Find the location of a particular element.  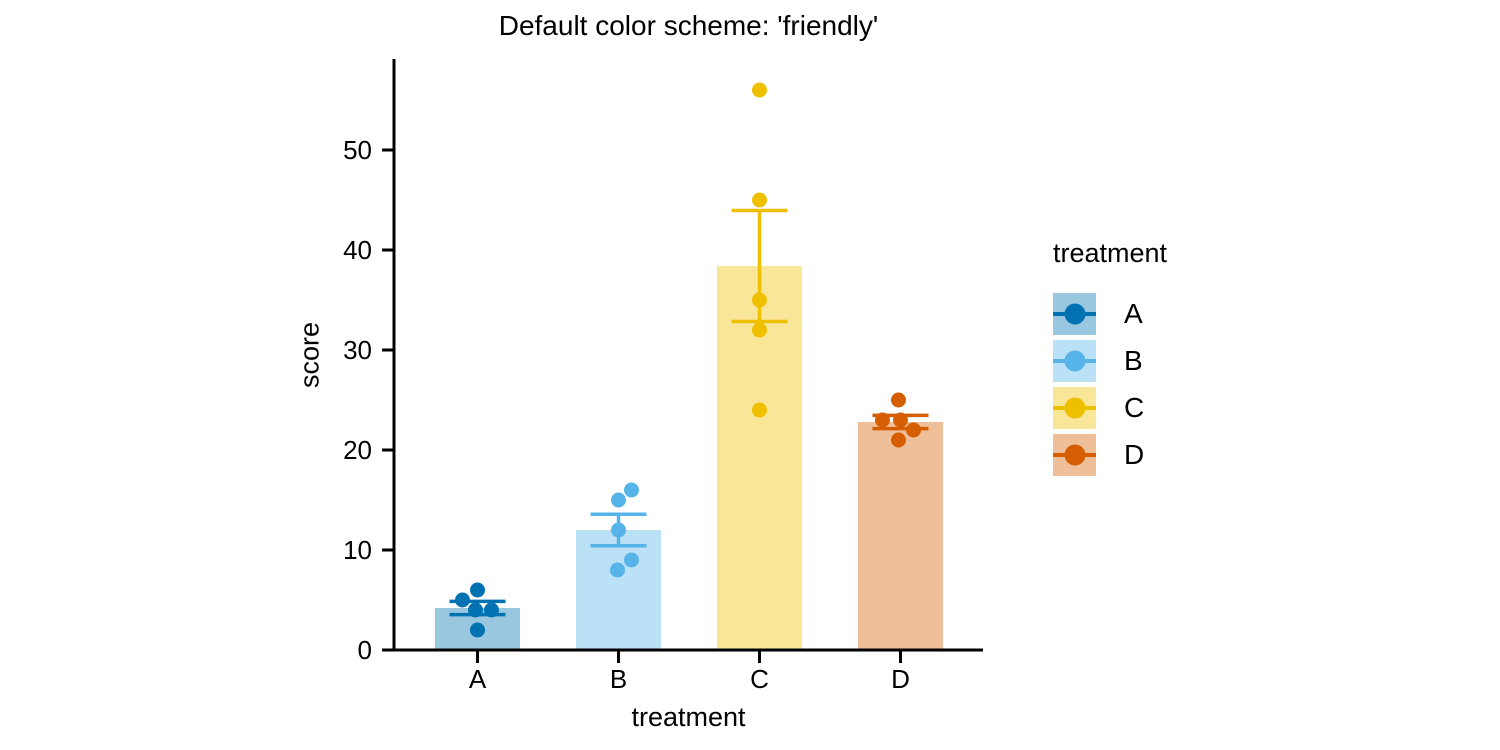

legend-item-B: B is located at coordinates (1110, 361).